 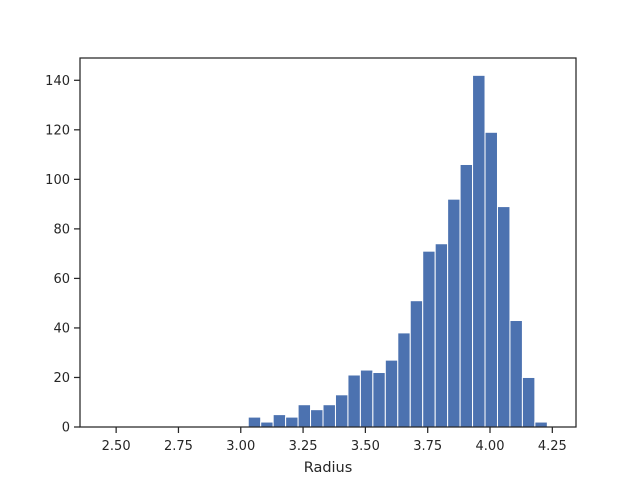 I want to click on y-tick-label: 0, so click(x=66, y=428).